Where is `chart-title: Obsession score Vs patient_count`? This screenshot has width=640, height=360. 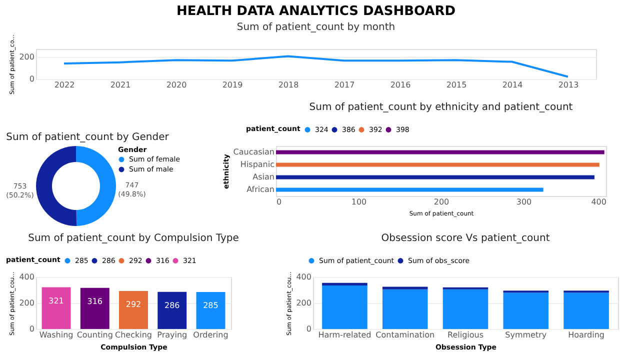 chart-title: Obsession score Vs patient_count is located at coordinates (465, 238).